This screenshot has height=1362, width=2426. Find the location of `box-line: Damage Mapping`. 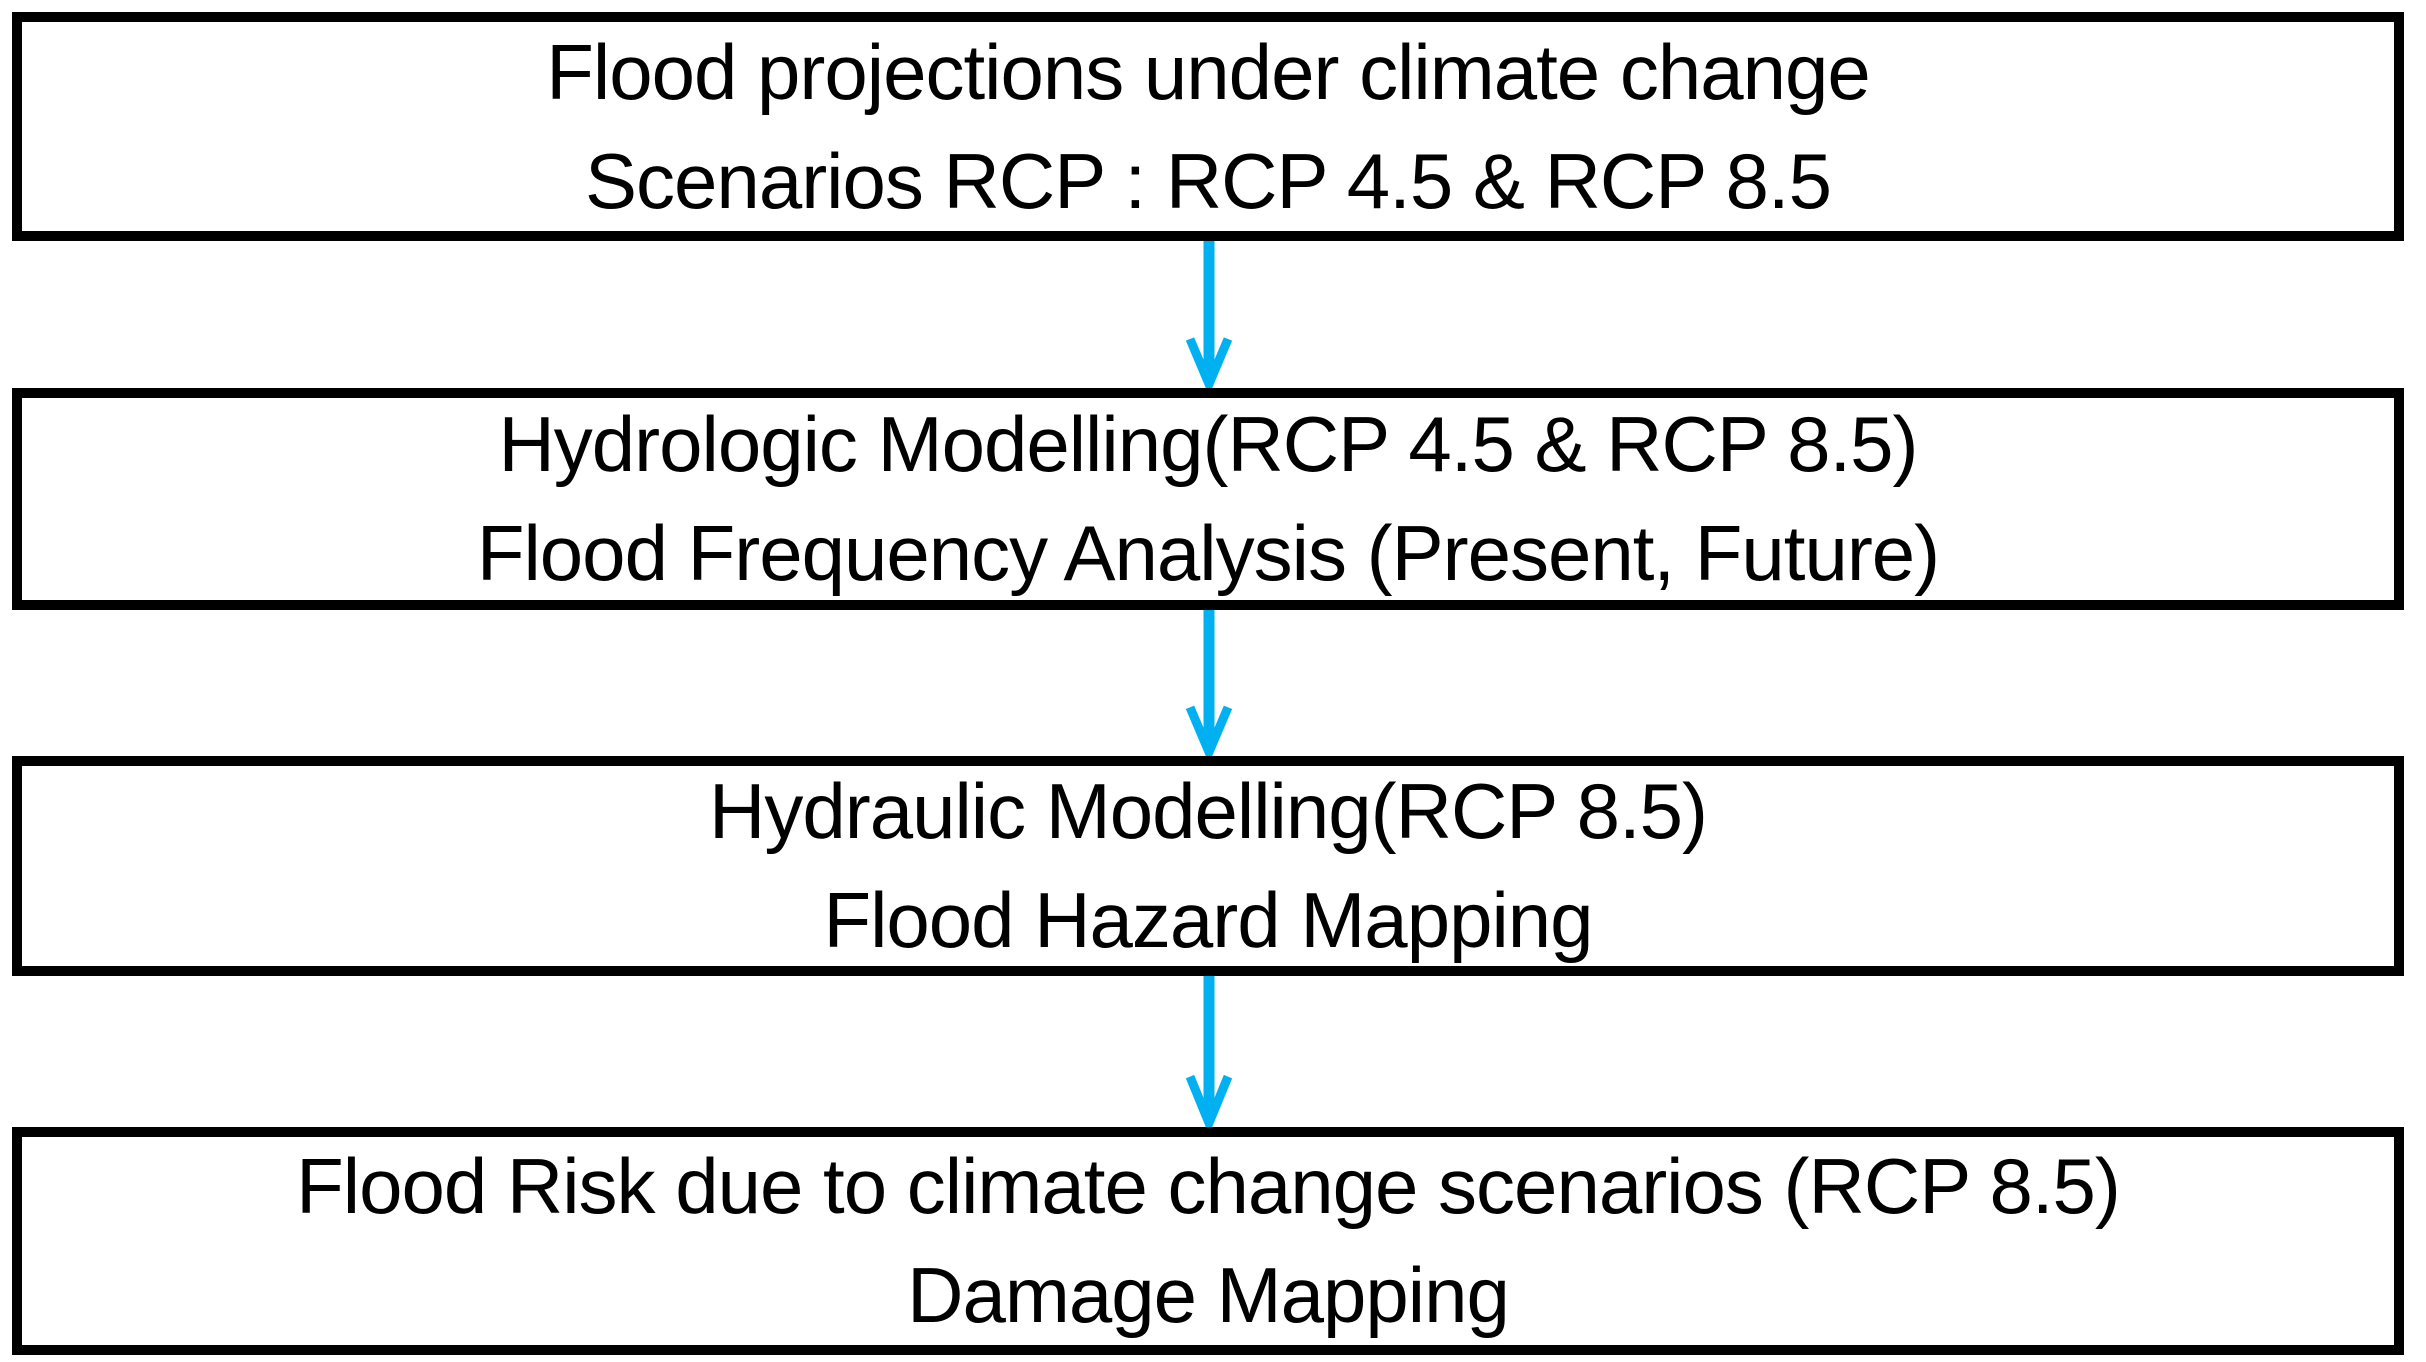

box-line: Damage Mapping is located at coordinates (1208, 1295).